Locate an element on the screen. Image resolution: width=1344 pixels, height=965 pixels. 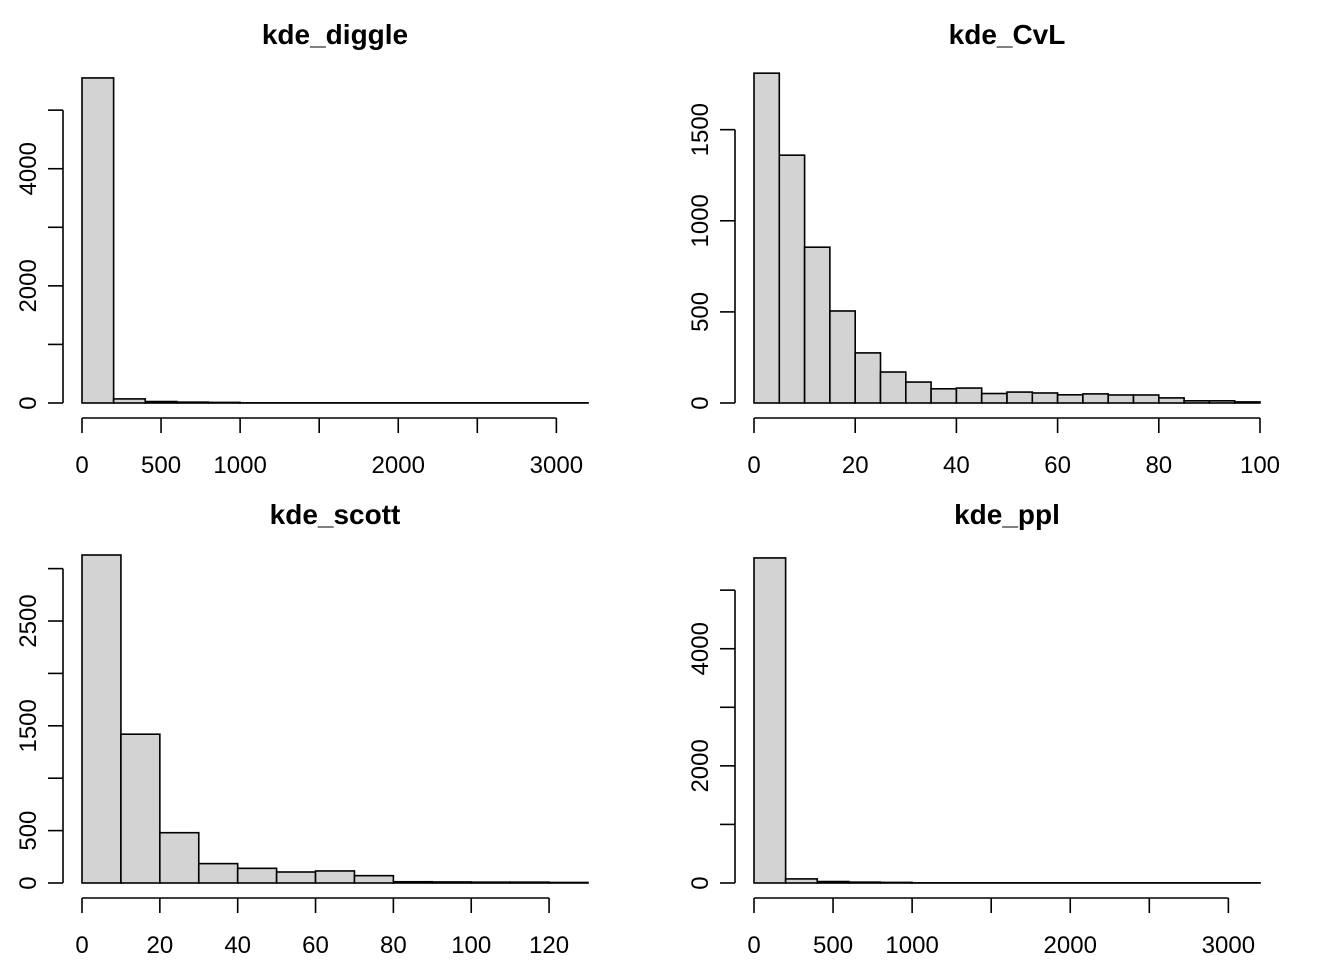
x-tick-label: 120 is located at coordinates (549, 945).